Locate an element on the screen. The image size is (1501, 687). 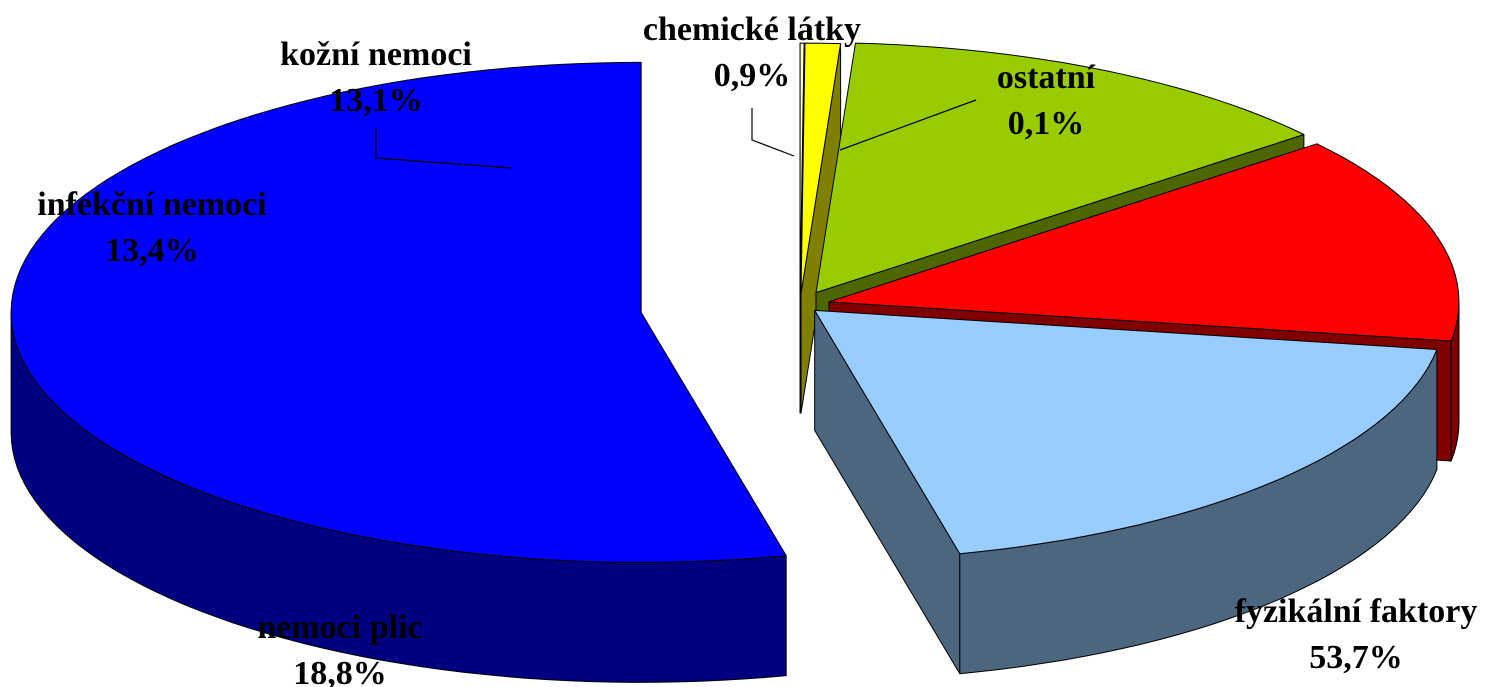
leader-line-ostatni is located at coordinates (908, 125).